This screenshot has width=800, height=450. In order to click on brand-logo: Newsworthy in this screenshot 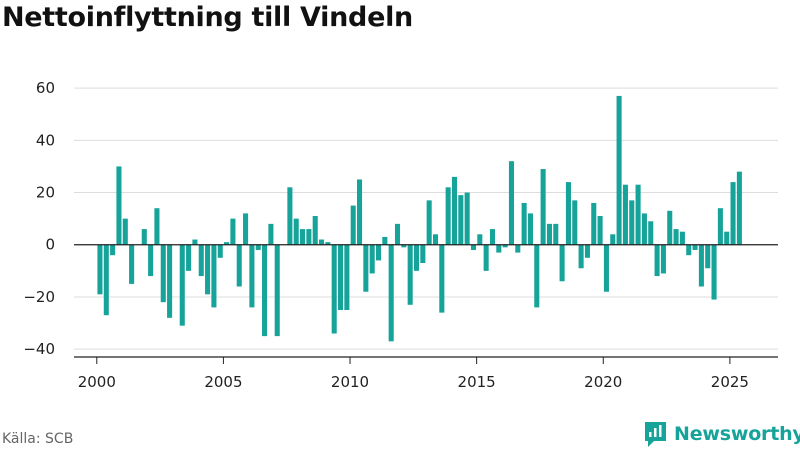, I will do `click(721, 434)`.